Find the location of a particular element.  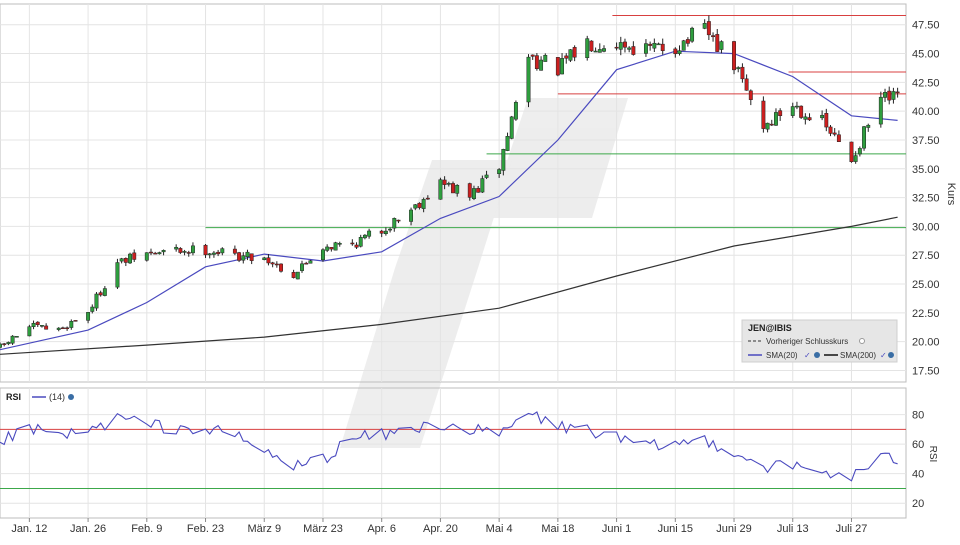

rsi-y-tick-label: 20 is located at coordinates (918, 504).